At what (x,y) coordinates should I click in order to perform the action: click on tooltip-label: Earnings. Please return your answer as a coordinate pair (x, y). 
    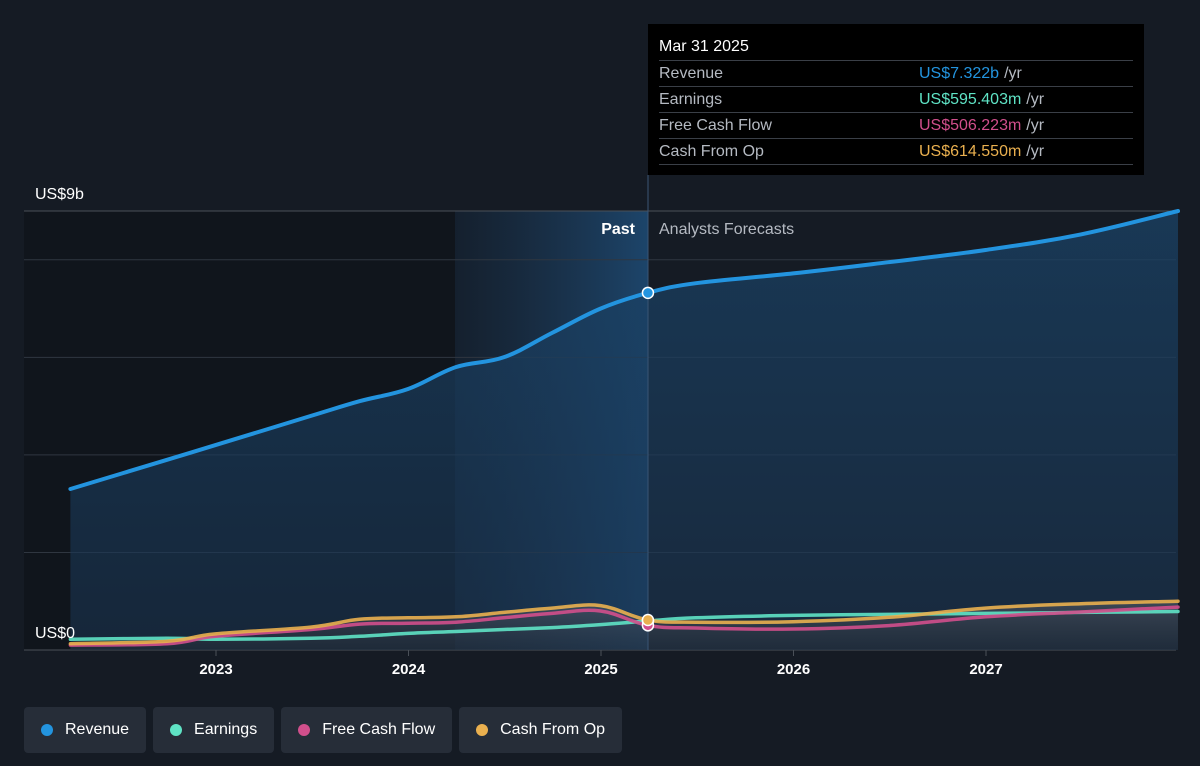
    Looking at the image, I should click on (691, 99).